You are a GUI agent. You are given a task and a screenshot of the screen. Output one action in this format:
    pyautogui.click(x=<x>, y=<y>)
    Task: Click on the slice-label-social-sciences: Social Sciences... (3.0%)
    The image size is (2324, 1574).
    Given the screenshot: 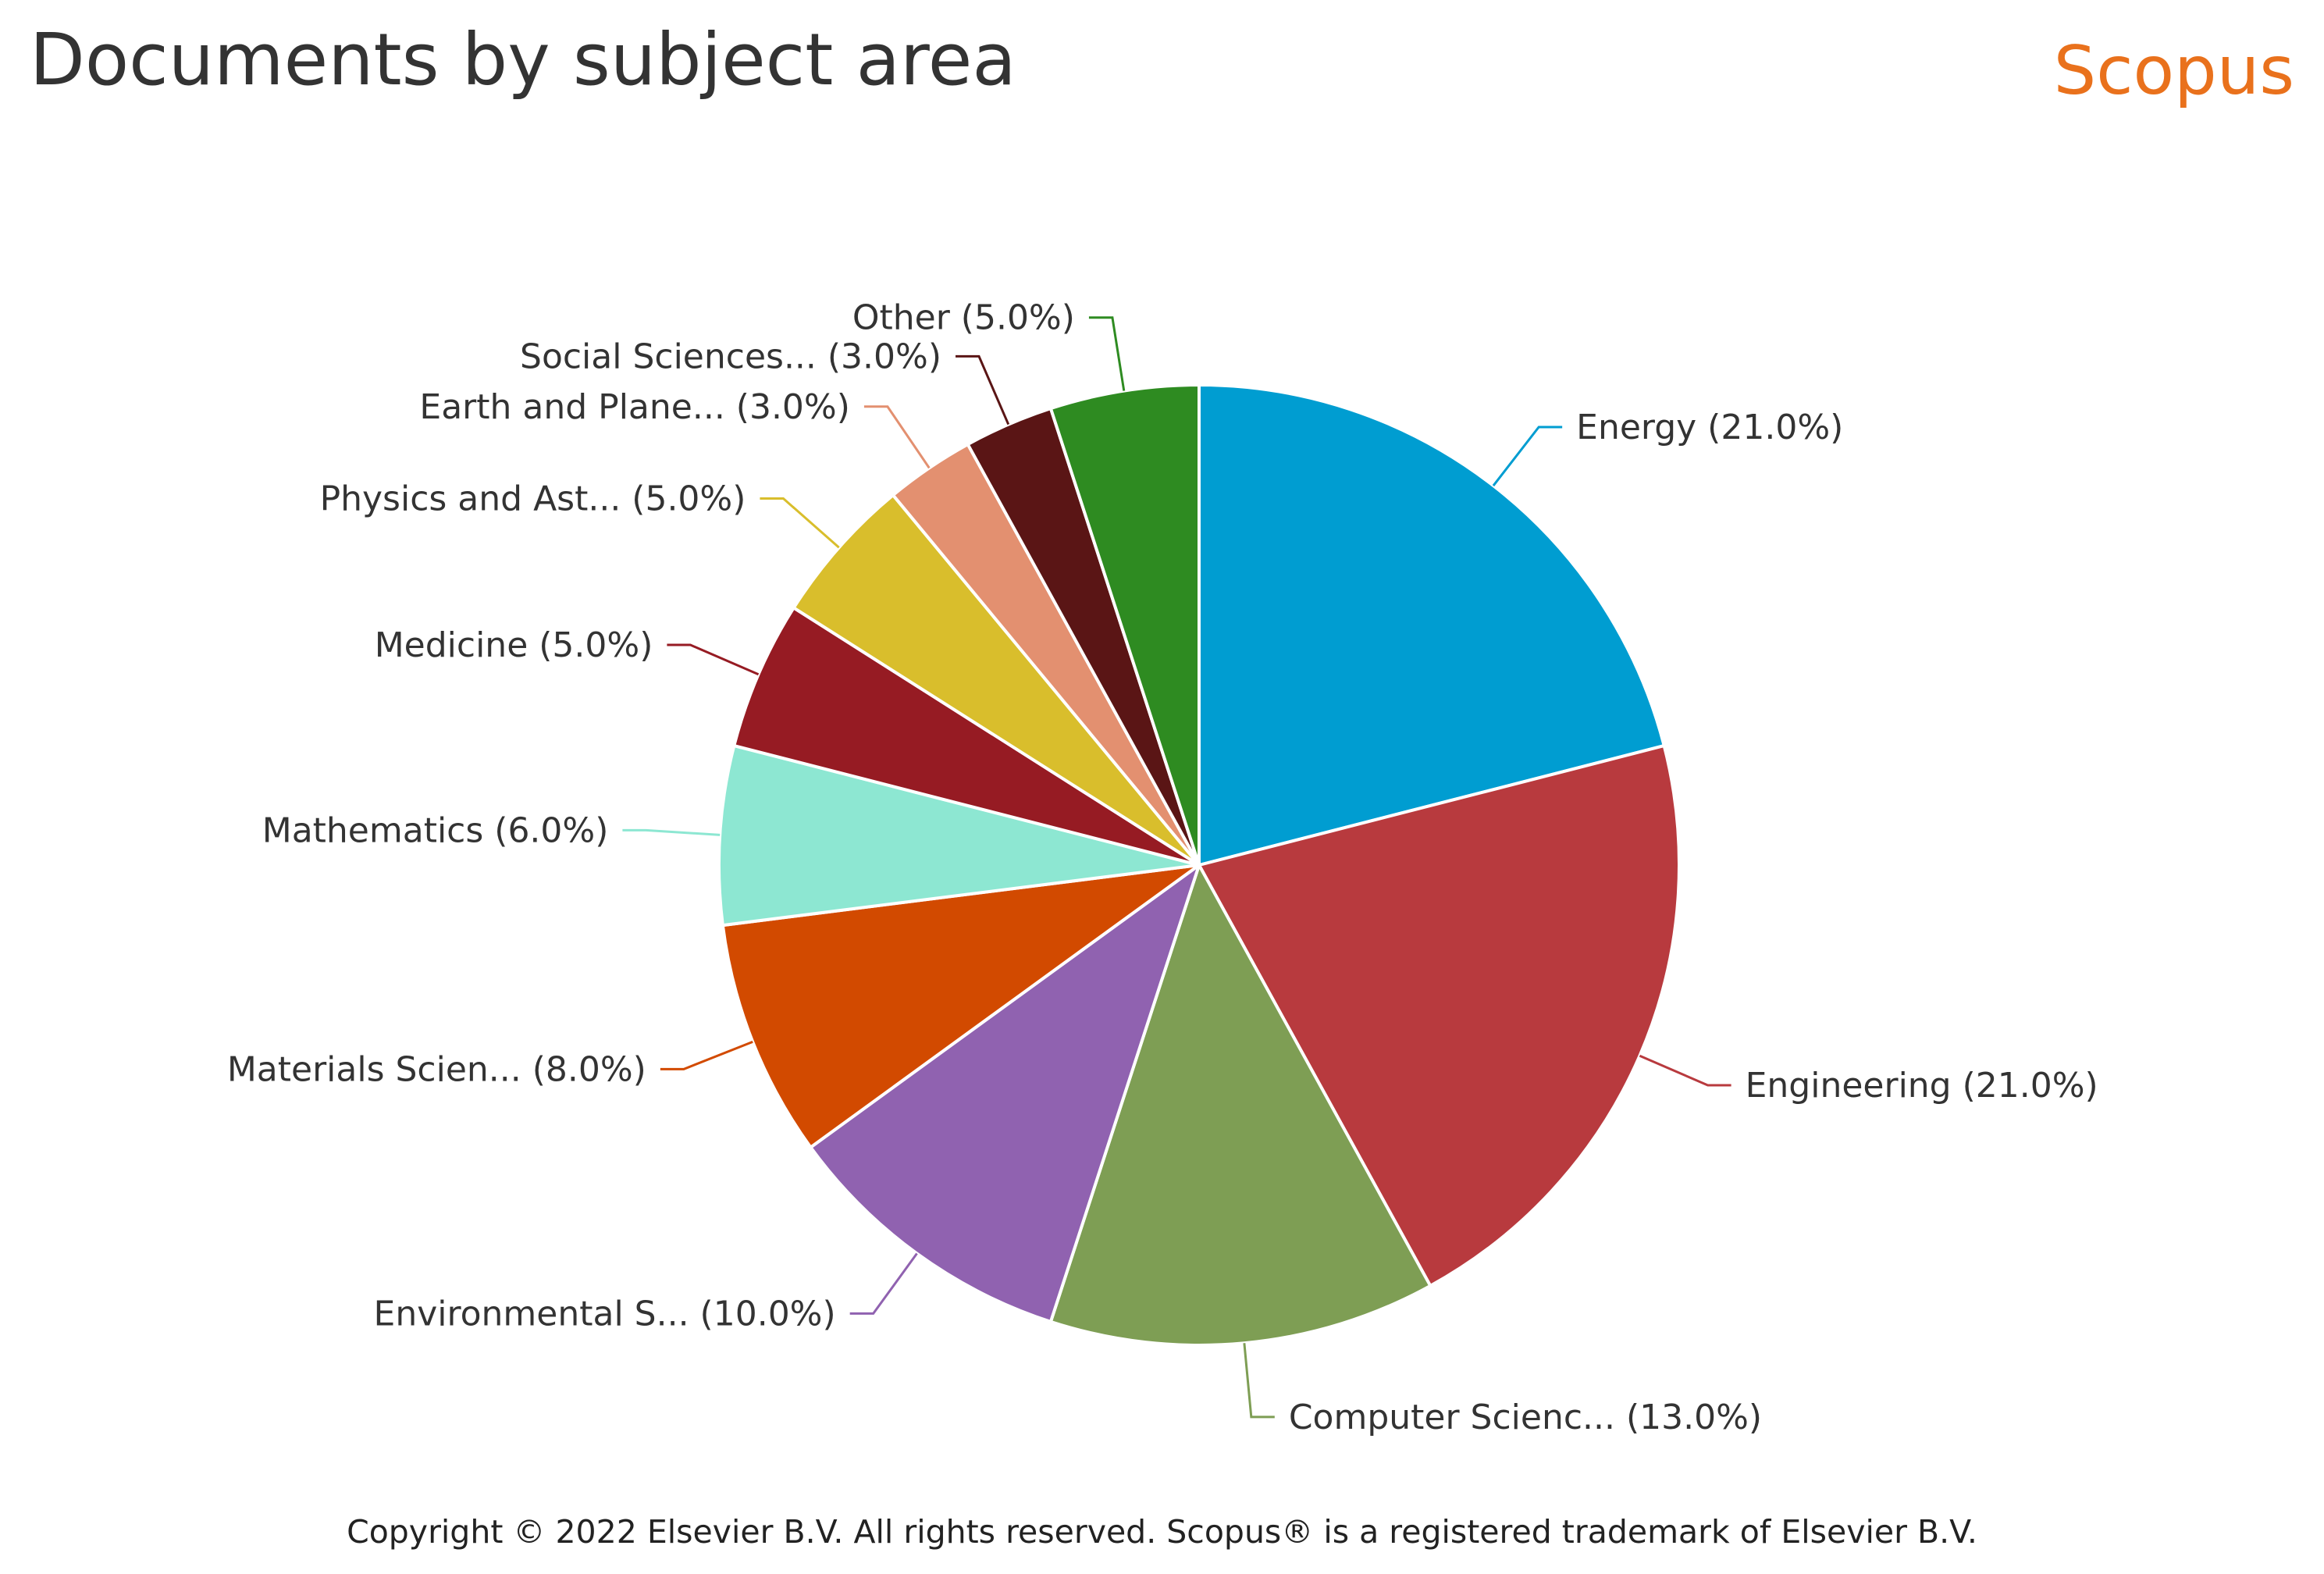 What is the action you would take?
    pyautogui.click(x=730, y=357)
    